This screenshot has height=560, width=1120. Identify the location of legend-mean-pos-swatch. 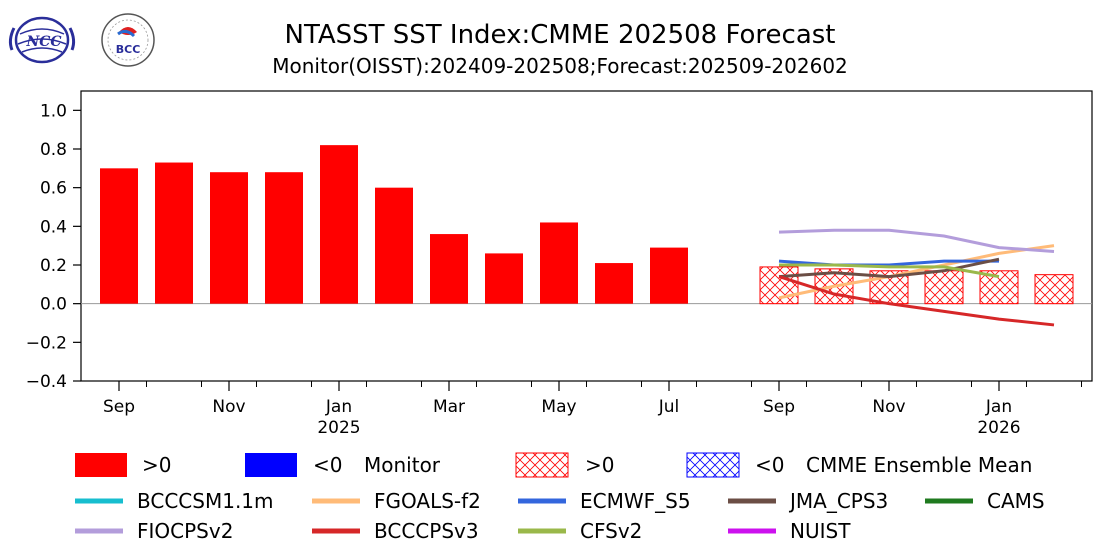
(542, 465).